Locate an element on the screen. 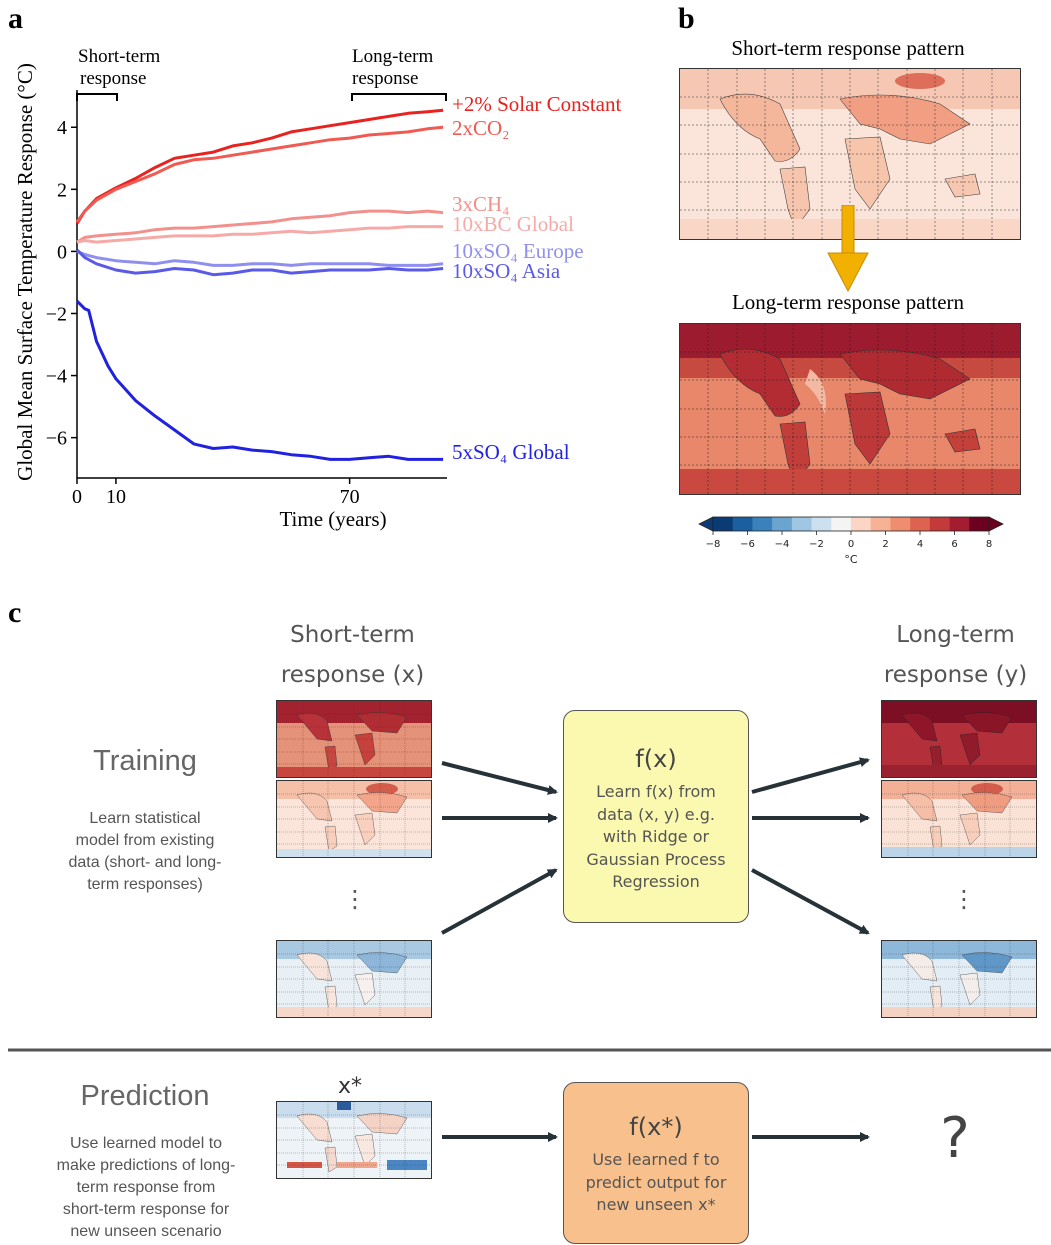 The width and height of the screenshot is (1051, 1245). series-label: 10xSO₄ Asia is located at coordinates (506, 271).